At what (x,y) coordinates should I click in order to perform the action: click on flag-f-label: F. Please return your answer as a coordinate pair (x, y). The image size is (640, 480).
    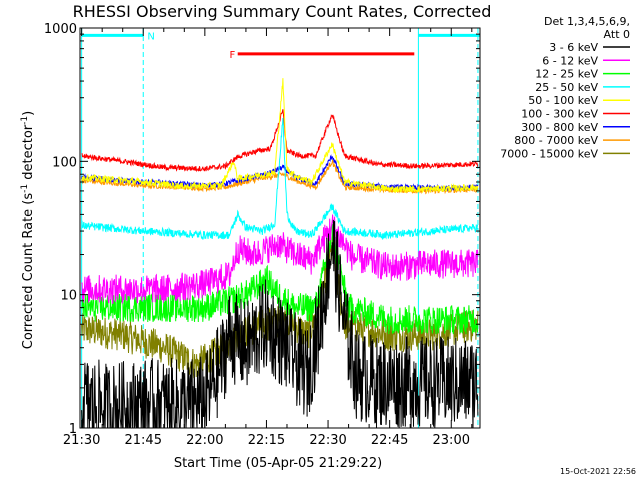
    Looking at the image, I should click on (232, 55).